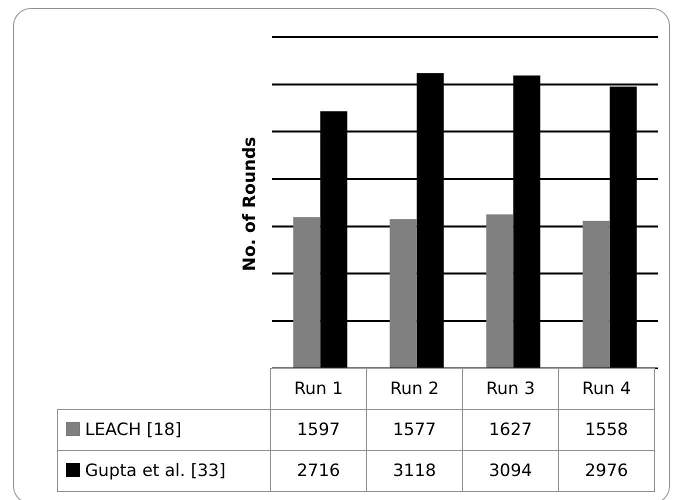 This screenshot has width=674, height=500. What do you see at coordinates (414, 430) in the screenshot?
I see `data-label: 1577` at bounding box center [414, 430].